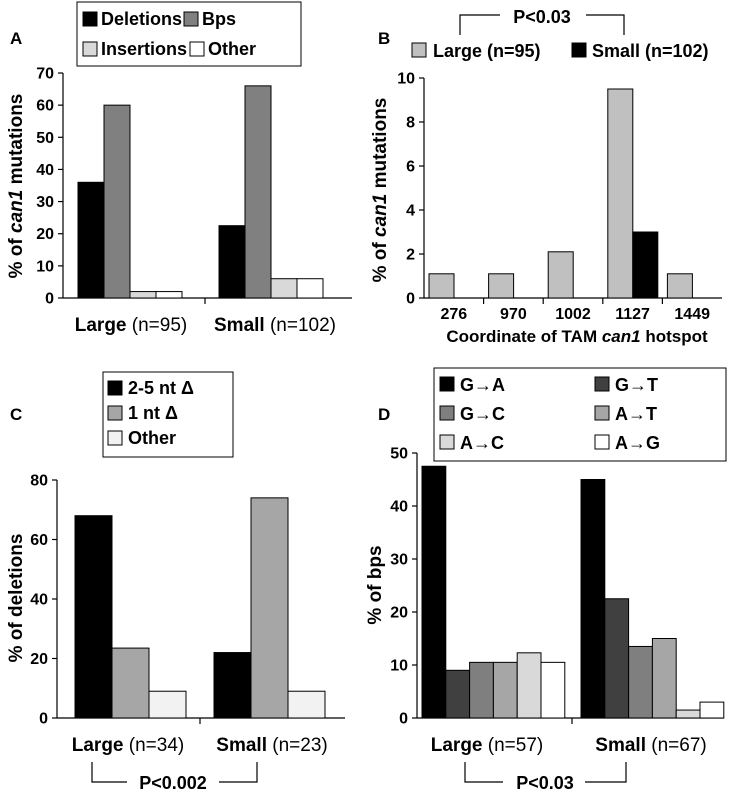 This screenshot has height=805, width=736. I want to click on panel-d-legend-label: G→C, so click(482, 414).